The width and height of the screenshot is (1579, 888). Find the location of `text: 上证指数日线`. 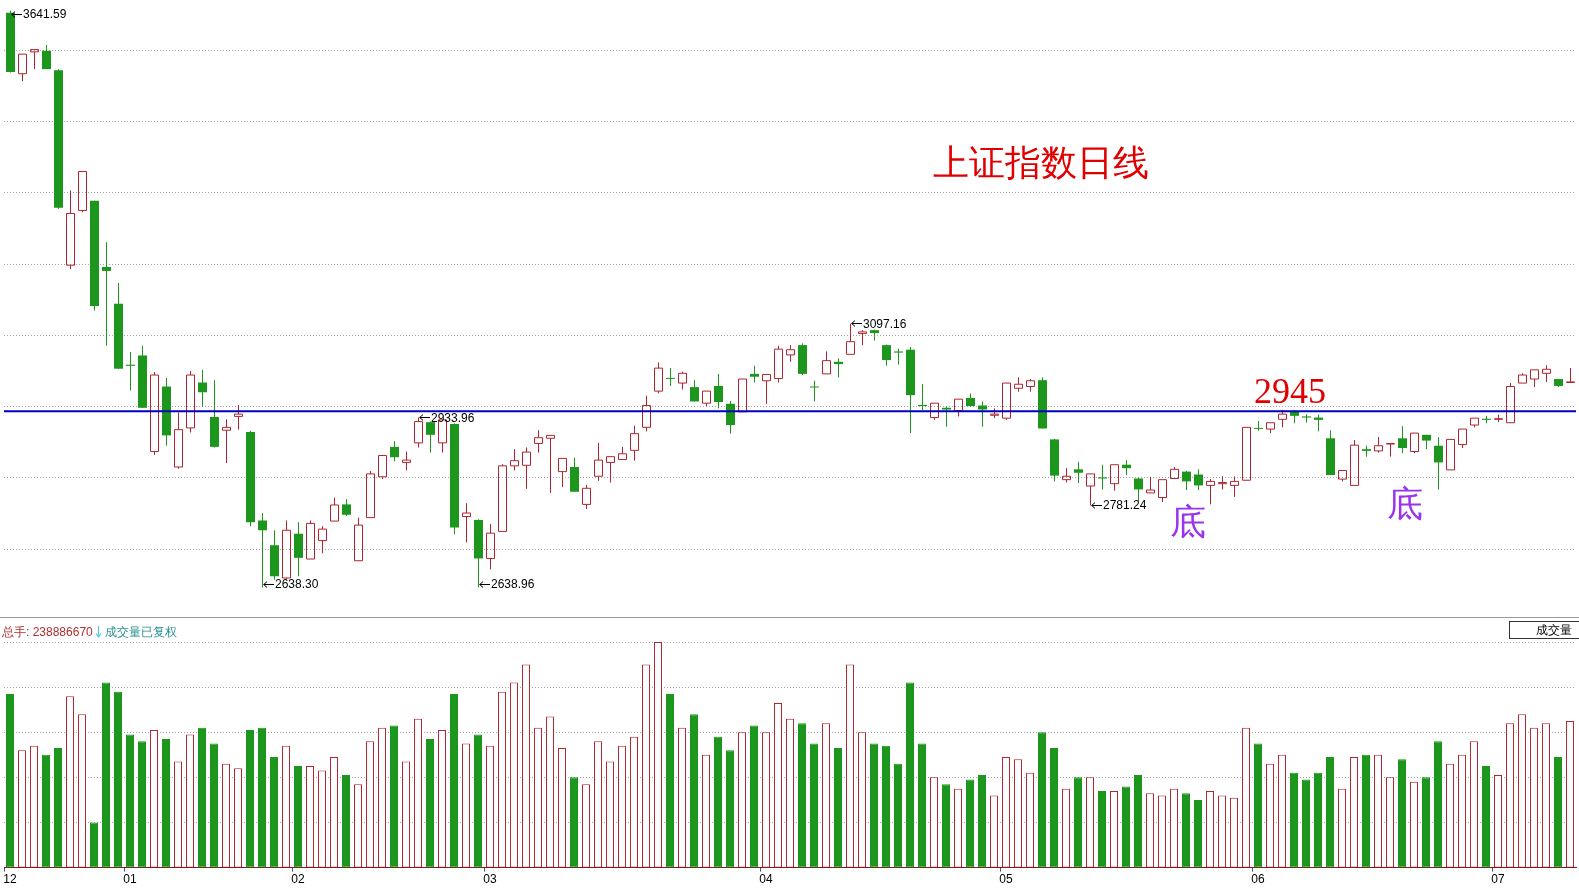

text: 上证指数日线 is located at coordinates (1041, 163).